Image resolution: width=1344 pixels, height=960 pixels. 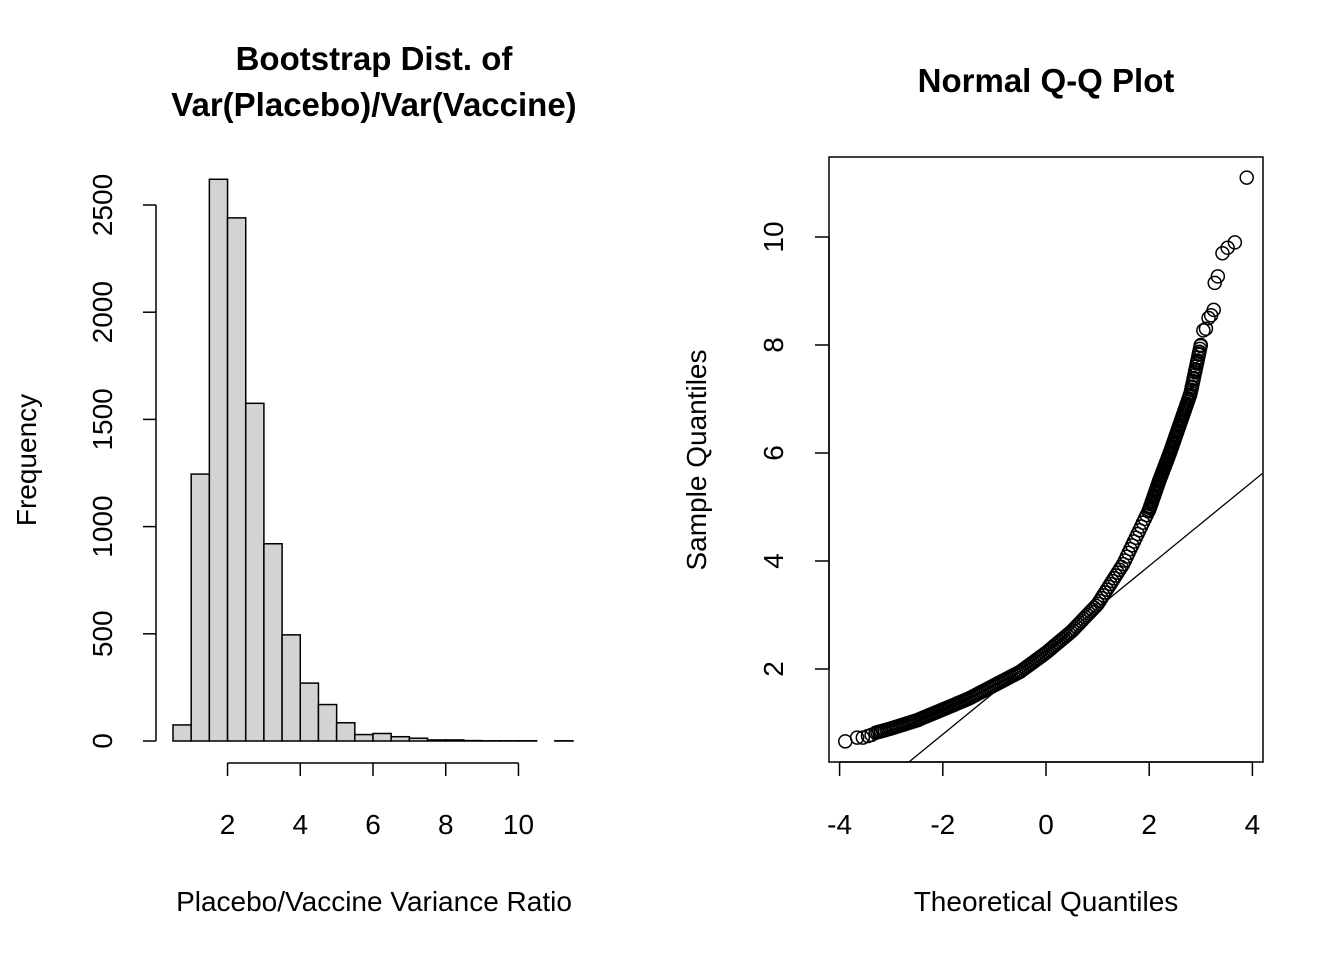 I want to click on histogram-y-tick-label: 1500, so click(x=102, y=419).